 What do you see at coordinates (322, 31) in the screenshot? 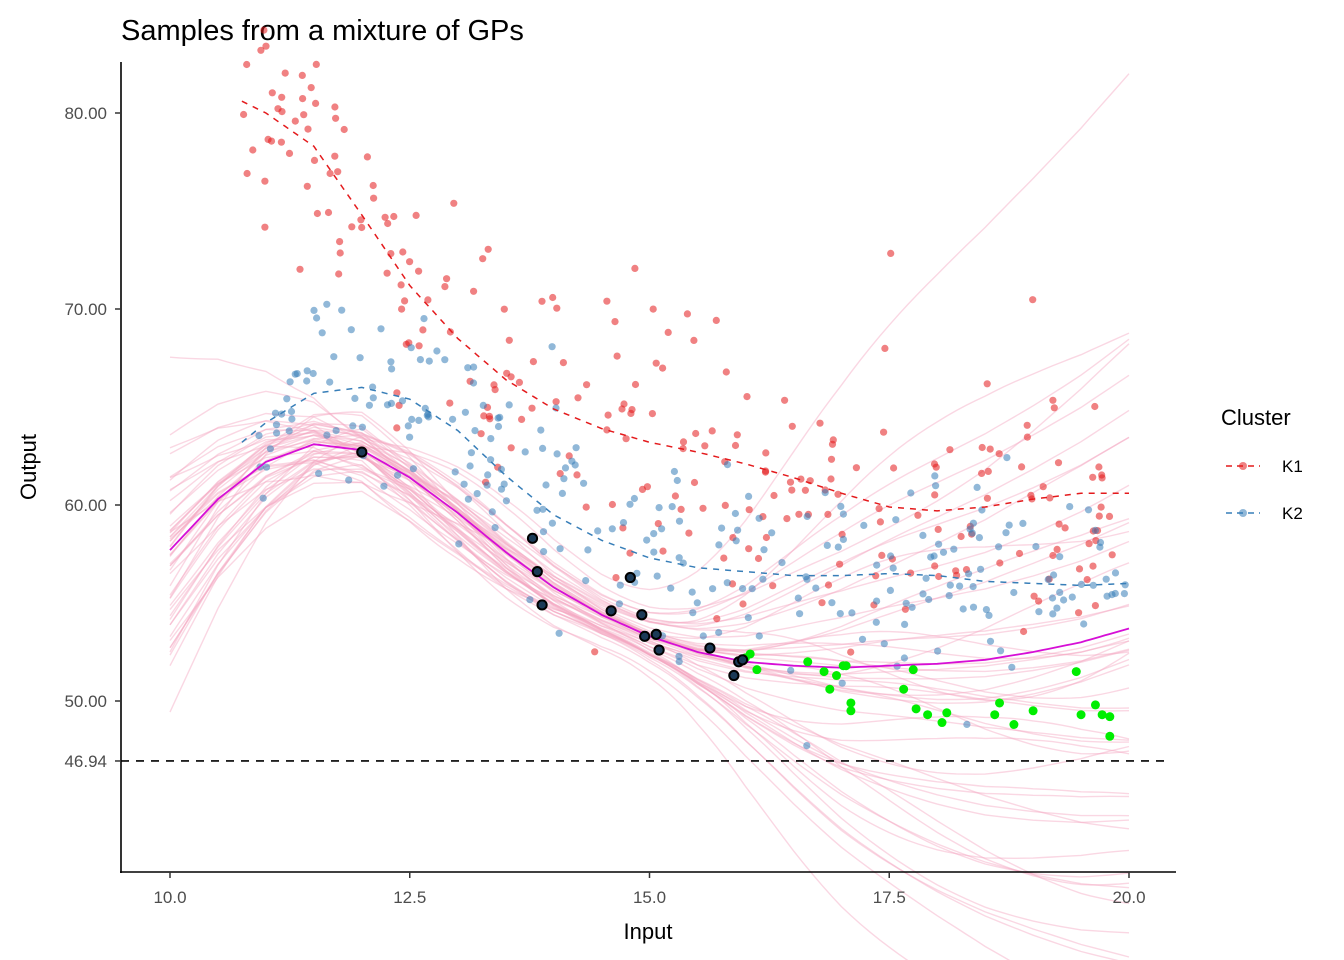
I see `chart-title: Samples from a mixture of GPs` at bounding box center [322, 31].